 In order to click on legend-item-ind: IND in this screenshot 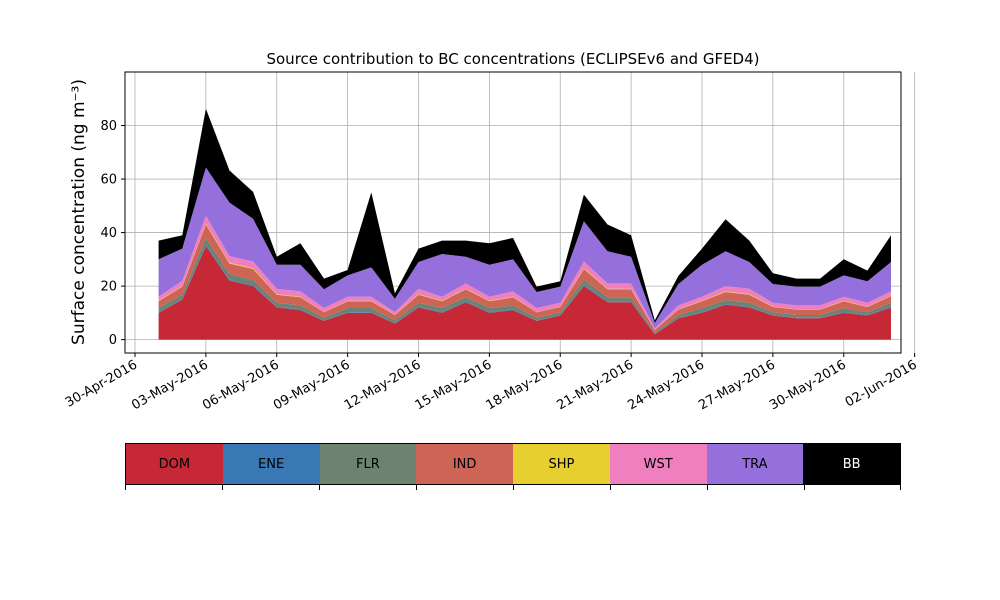, I will do `click(464, 464)`.